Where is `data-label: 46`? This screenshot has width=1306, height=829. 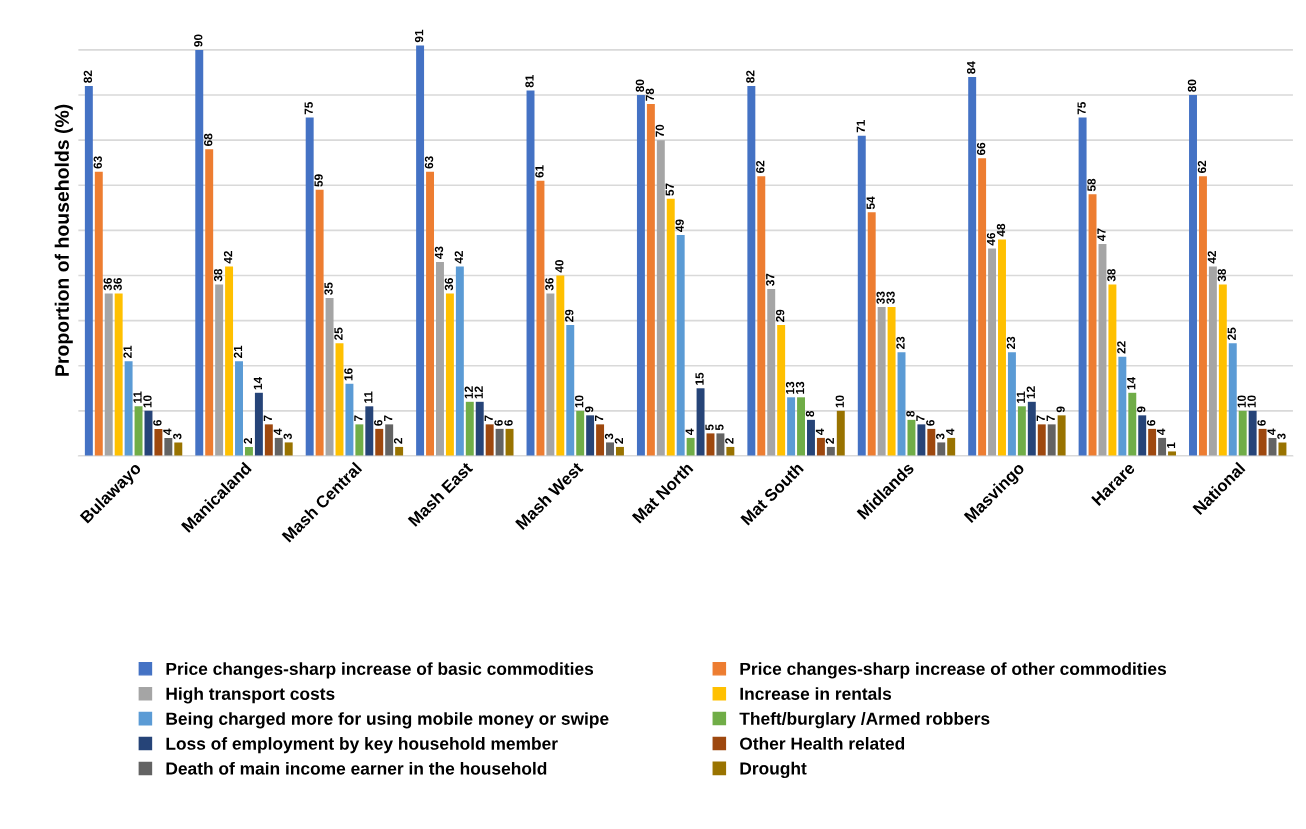 data-label: 46 is located at coordinates (991, 239).